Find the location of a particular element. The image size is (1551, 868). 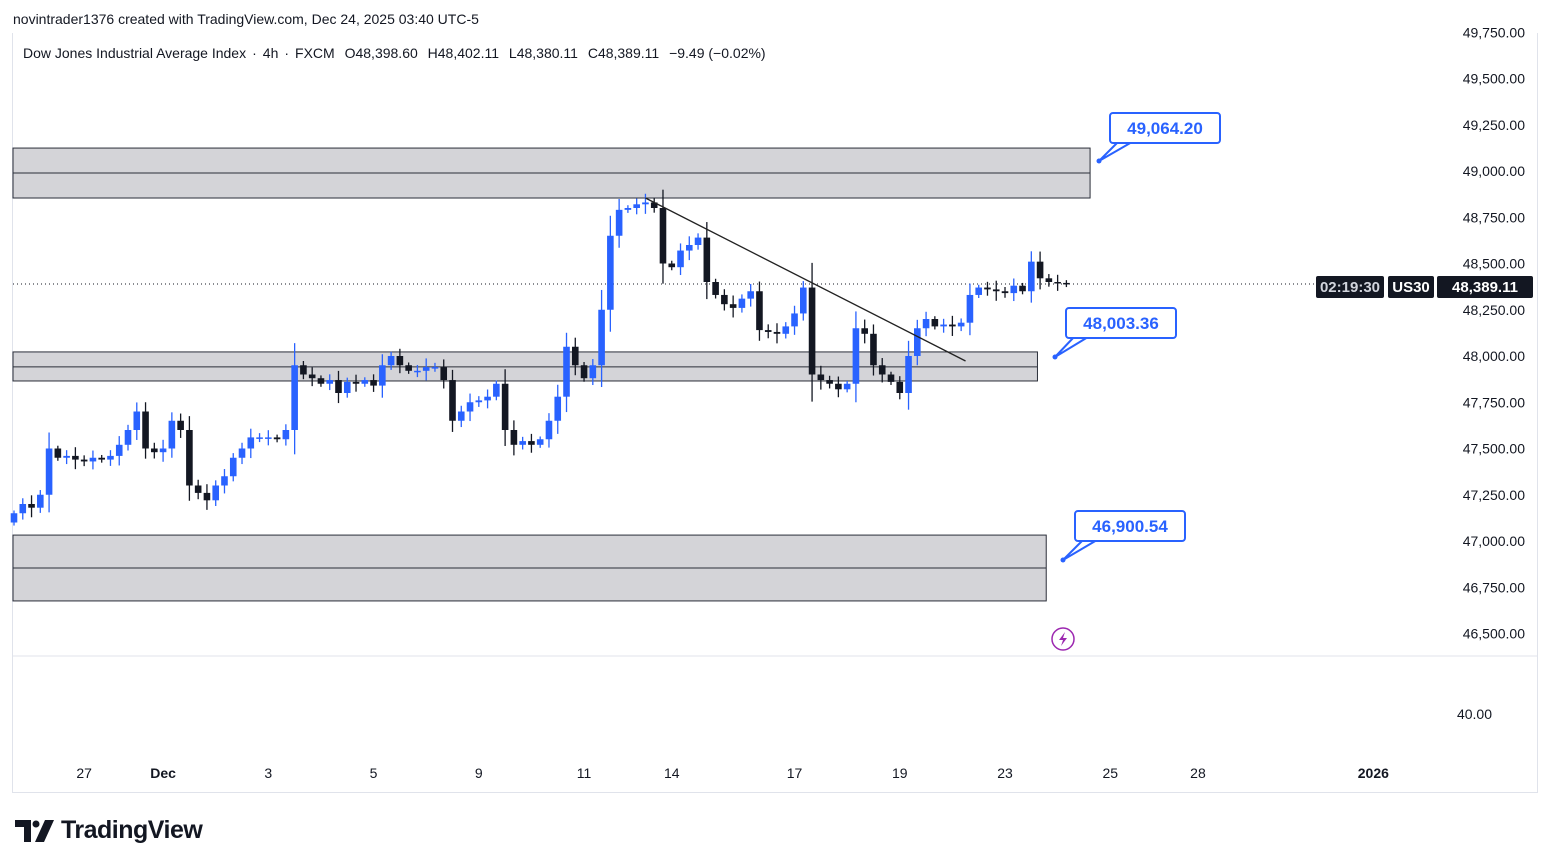

price-tick: 48,250.00 is located at coordinates (1494, 310).